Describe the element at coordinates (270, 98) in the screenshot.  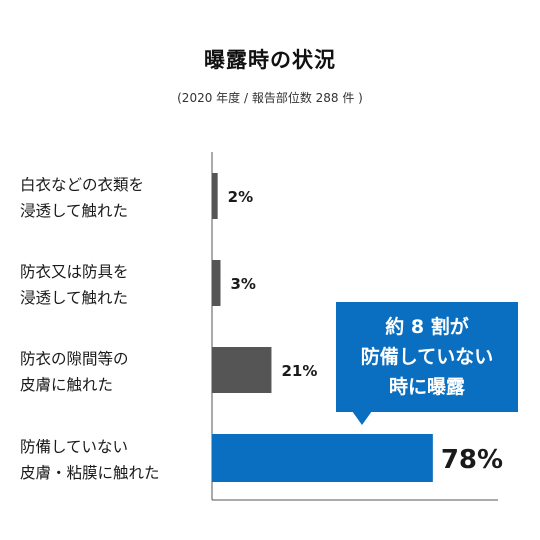
I see `chart-subtitle: (2020 年度 / 報告部位数 288 件 )` at that location.